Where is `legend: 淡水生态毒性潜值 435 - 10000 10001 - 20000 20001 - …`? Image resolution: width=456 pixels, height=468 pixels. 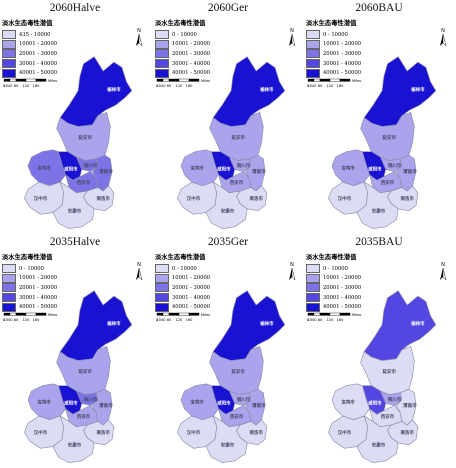 legend: 淡水生态毒性潜值 435 - 10000 10001 - 20000 20001 - … is located at coordinates (32, 48).